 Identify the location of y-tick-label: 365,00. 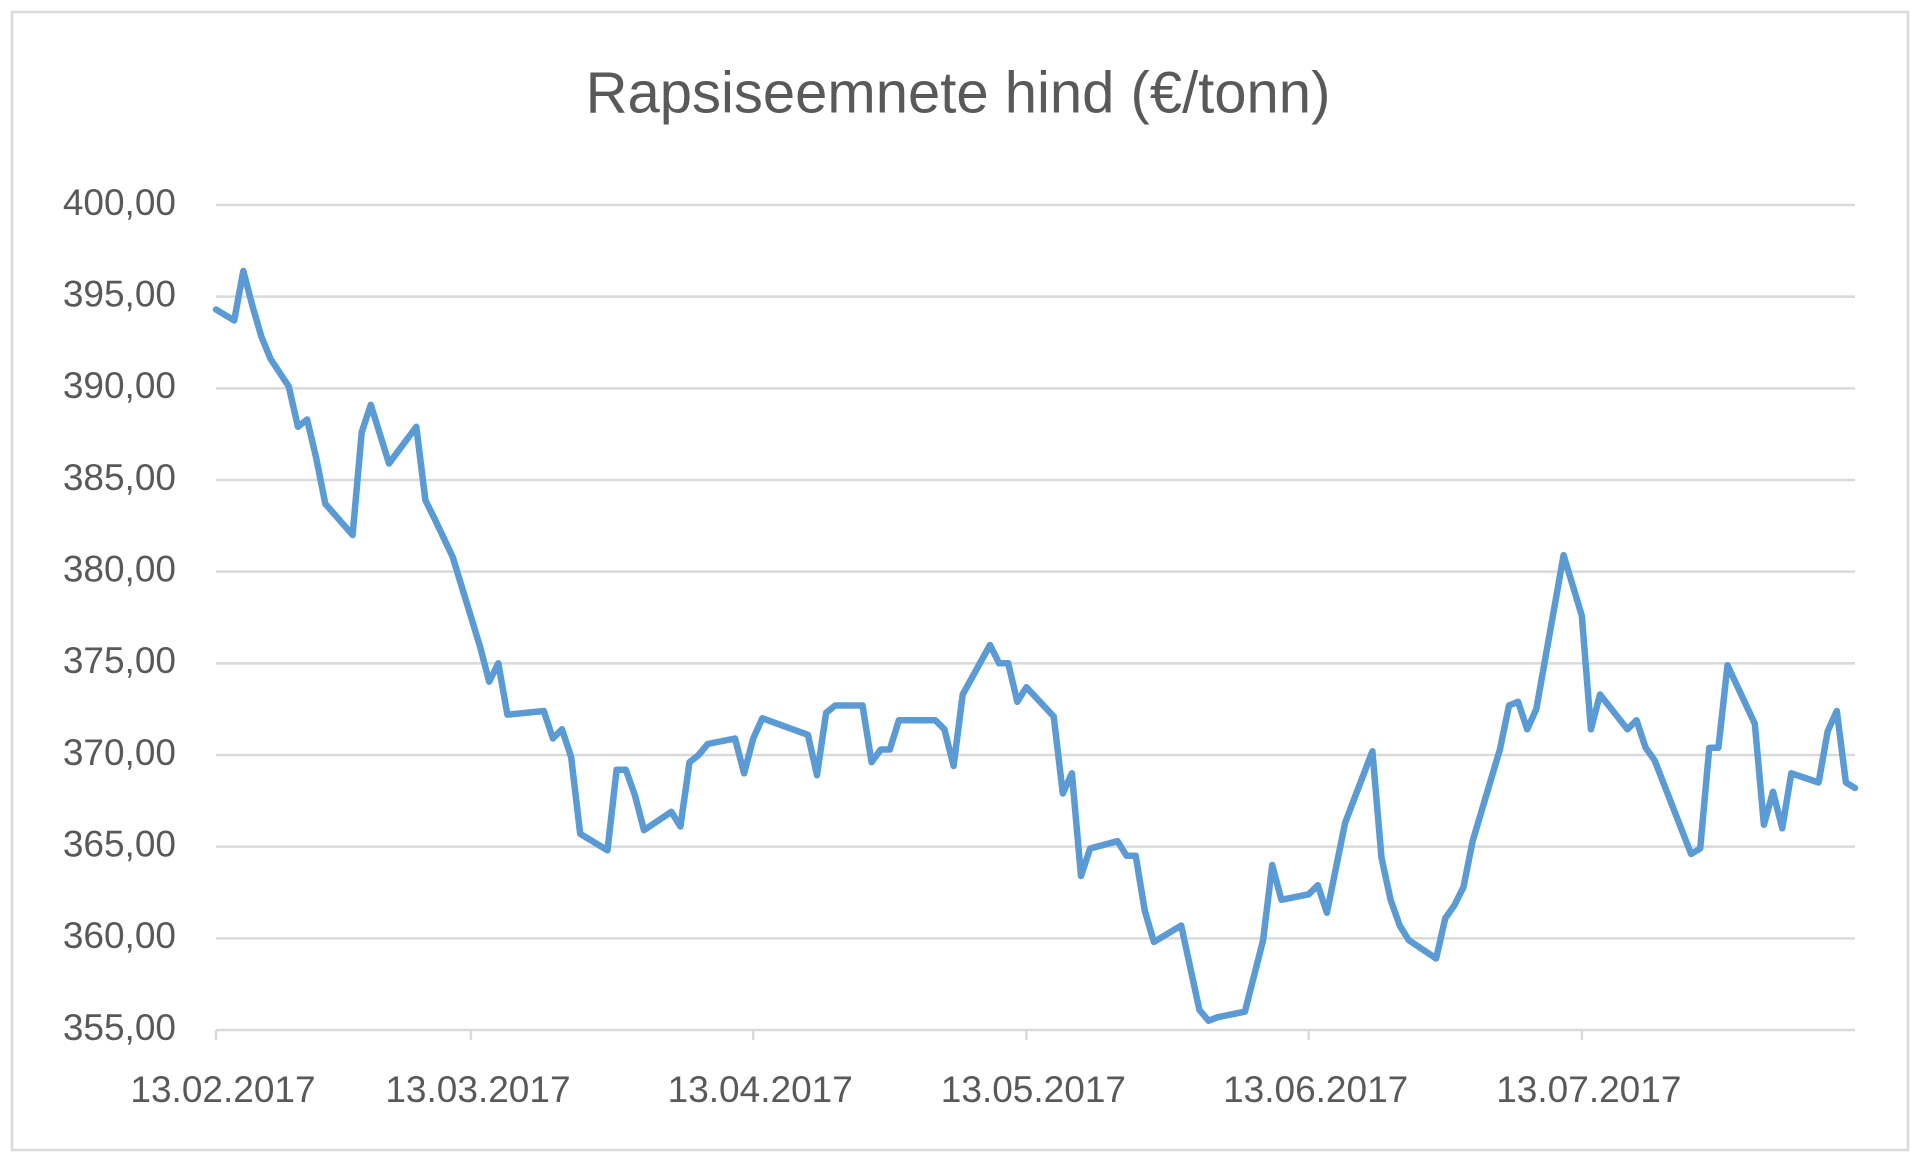
(119, 843).